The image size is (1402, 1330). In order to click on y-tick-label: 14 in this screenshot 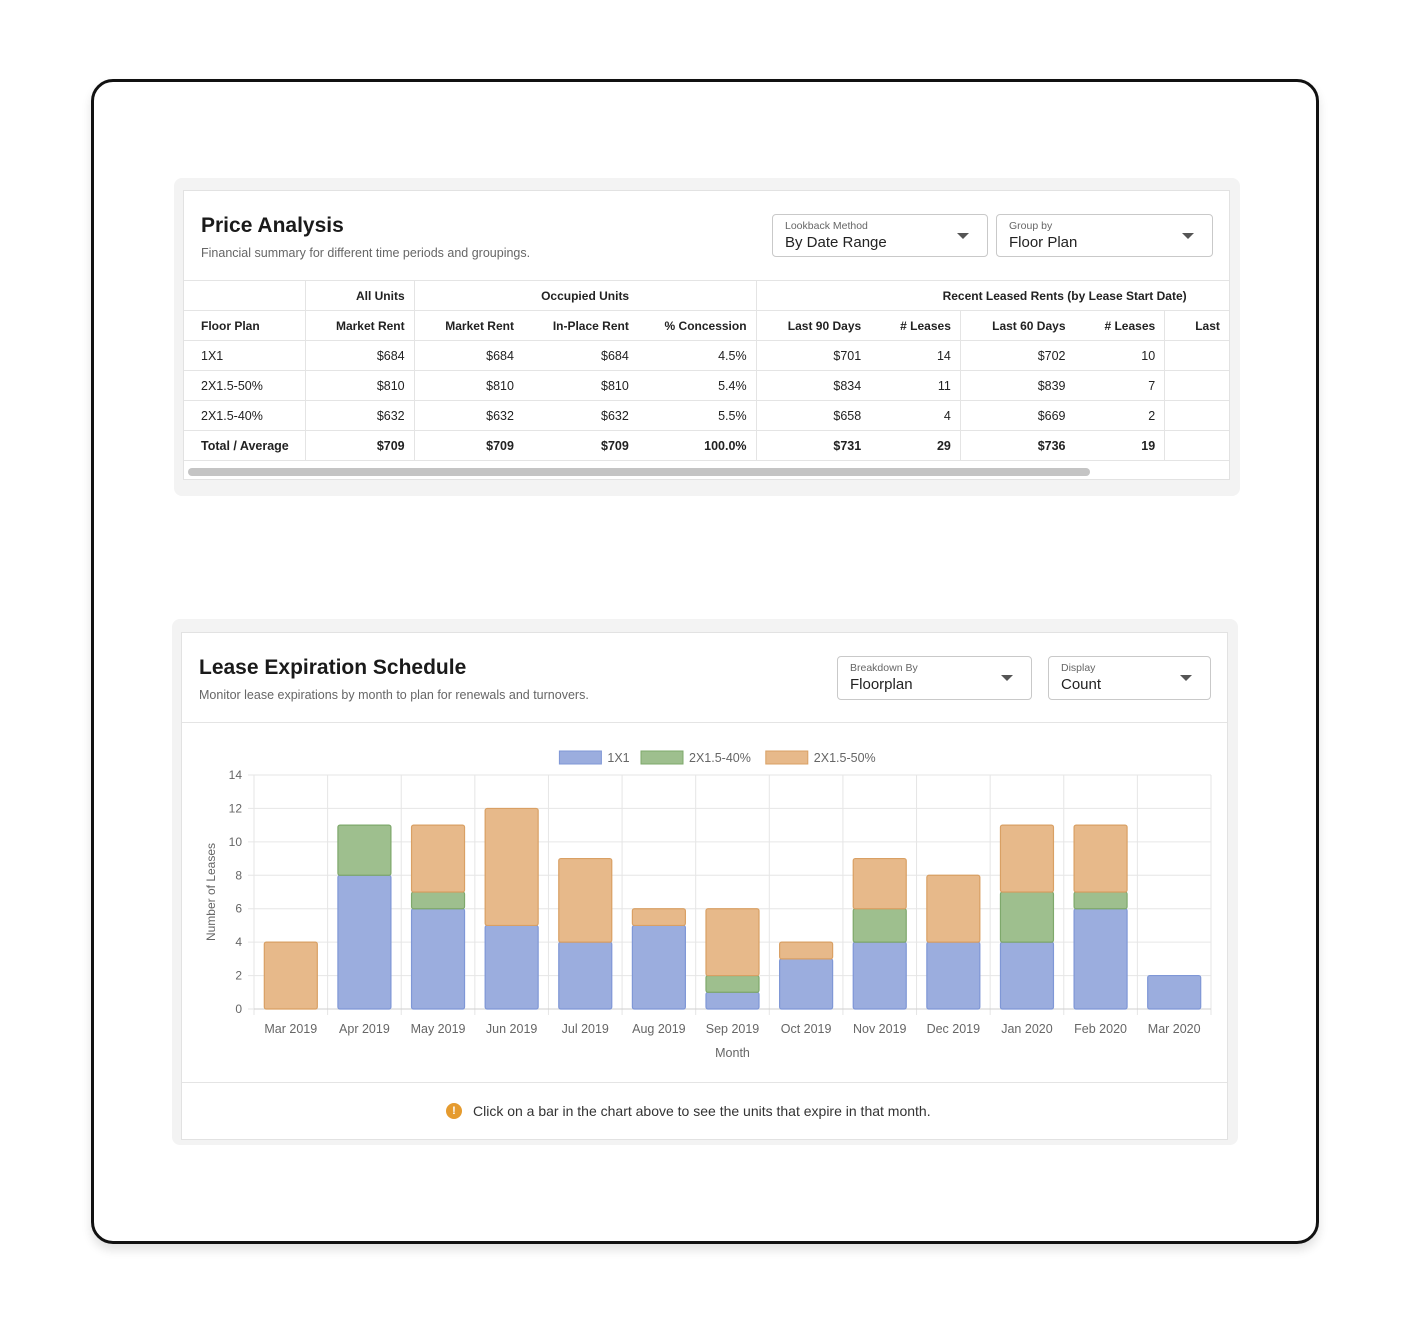, I will do `click(236, 775)`.